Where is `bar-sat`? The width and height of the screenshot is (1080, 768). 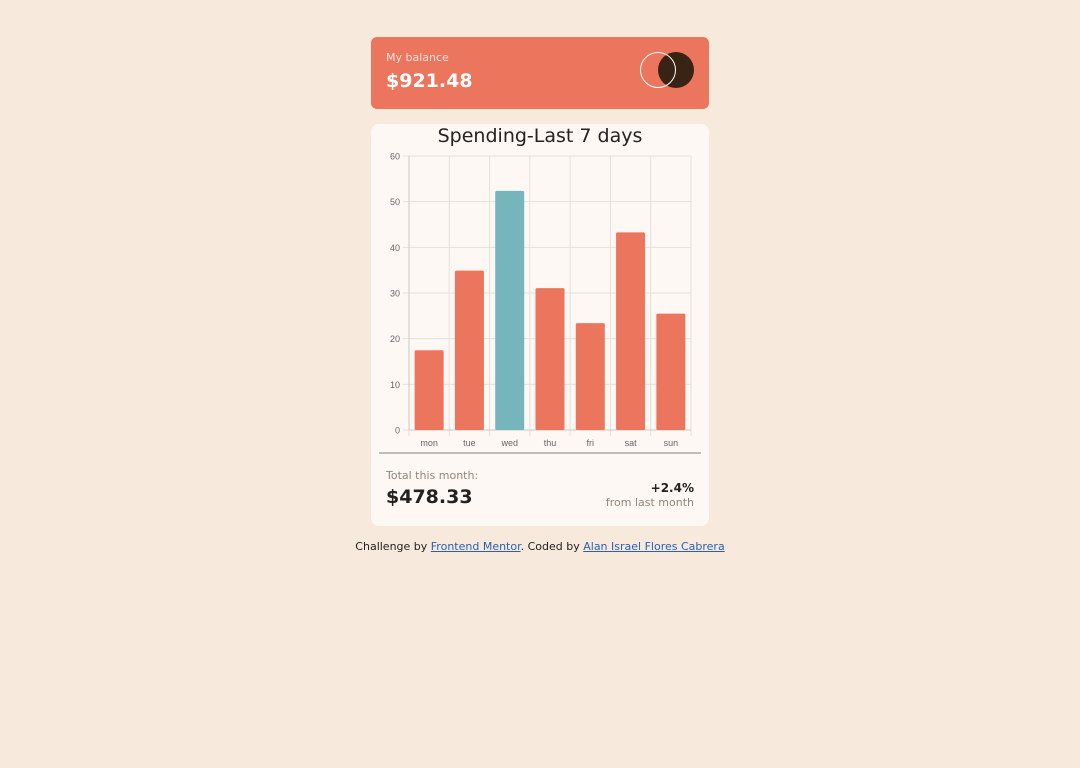 bar-sat is located at coordinates (631, 331).